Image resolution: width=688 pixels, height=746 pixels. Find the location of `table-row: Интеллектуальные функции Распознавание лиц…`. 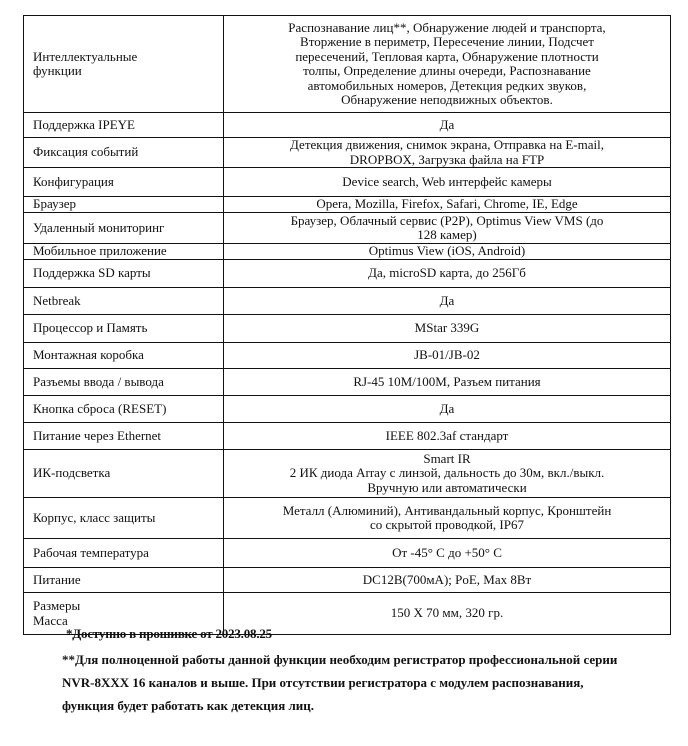

table-row: Интеллектуальные функции Распознавание лиц… is located at coordinates (347, 64).